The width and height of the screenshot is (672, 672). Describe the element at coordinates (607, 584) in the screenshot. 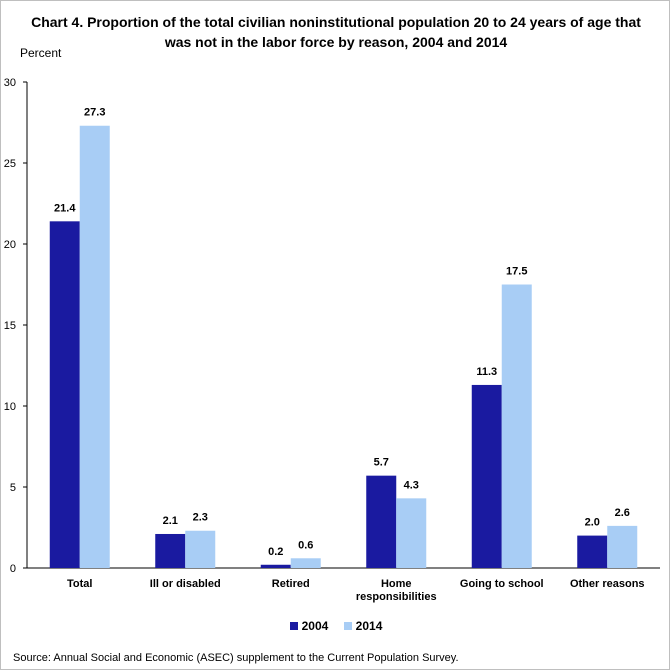

I see `x-tick-label: Other reasons` at that location.